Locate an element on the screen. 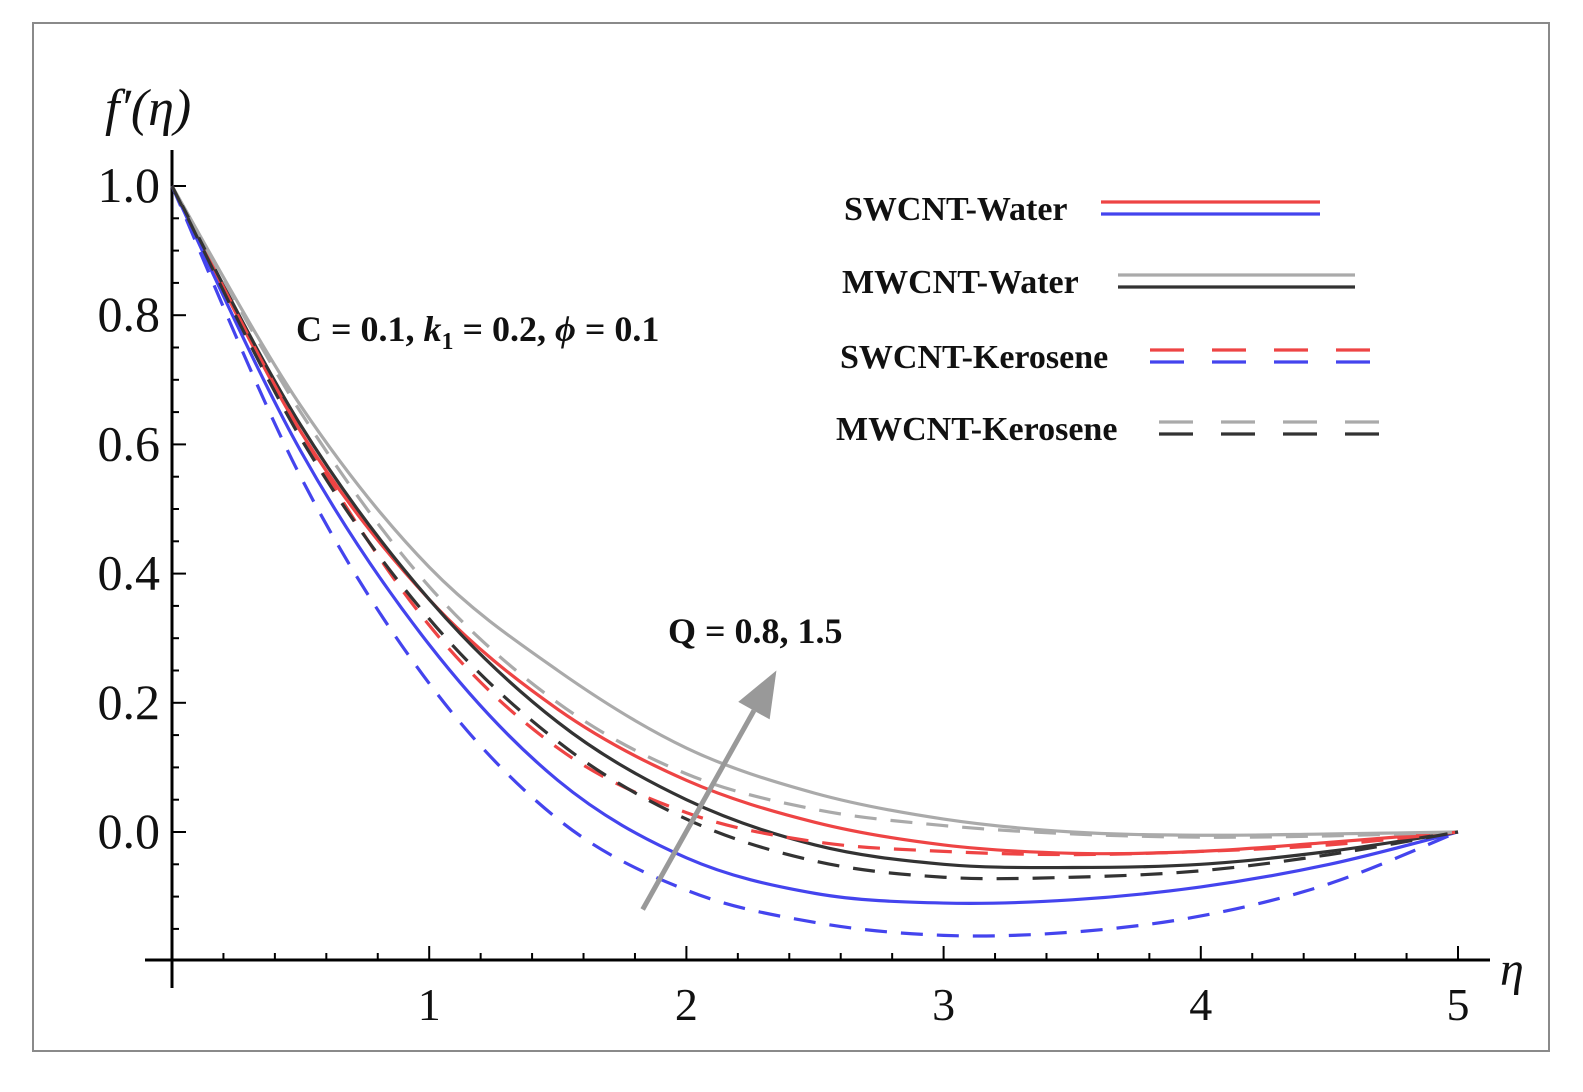 This screenshot has width=1583, height=1092. x-tick-label: 2 is located at coordinates (686, 1004).